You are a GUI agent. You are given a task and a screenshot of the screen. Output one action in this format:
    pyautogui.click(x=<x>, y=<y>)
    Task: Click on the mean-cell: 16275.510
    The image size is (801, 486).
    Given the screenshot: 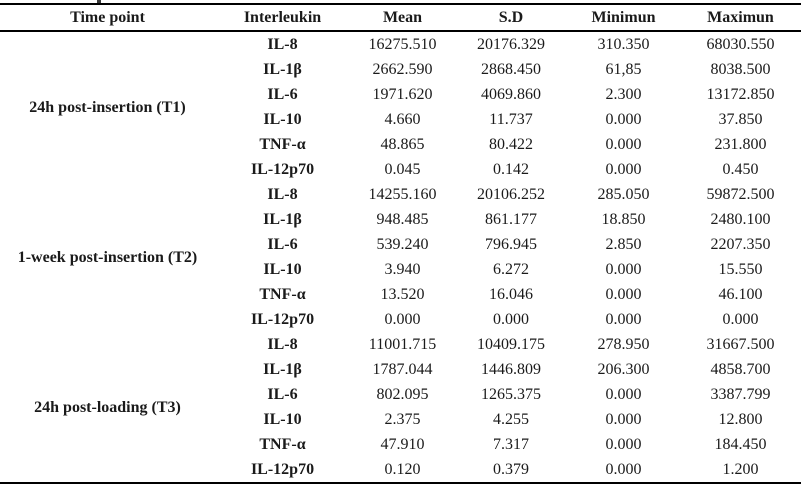 What is the action you would take?
    pyautogui.click(x=402, y=44)
    